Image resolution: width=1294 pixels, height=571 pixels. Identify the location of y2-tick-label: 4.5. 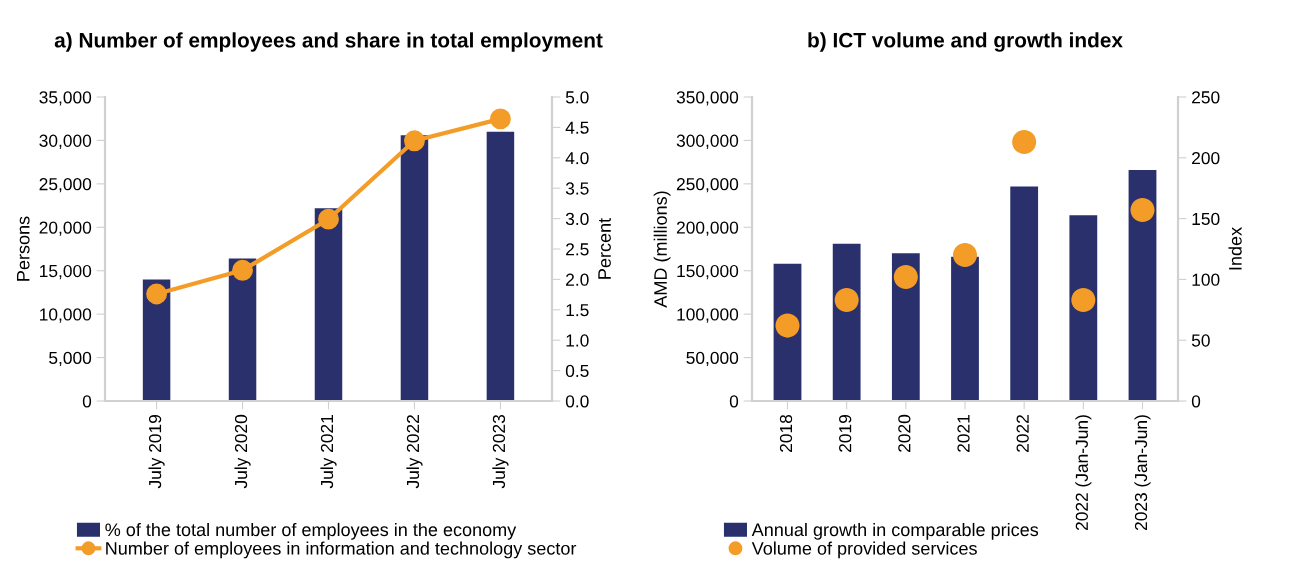
(577, 127).